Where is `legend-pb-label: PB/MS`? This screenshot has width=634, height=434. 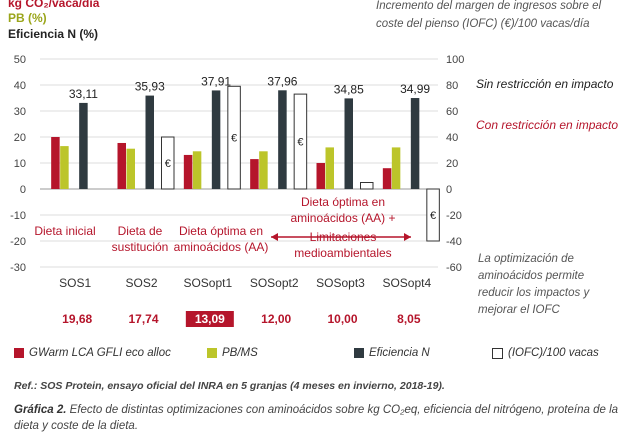
legend-pb-label: PB/MS is located at coordinates (240, 353).